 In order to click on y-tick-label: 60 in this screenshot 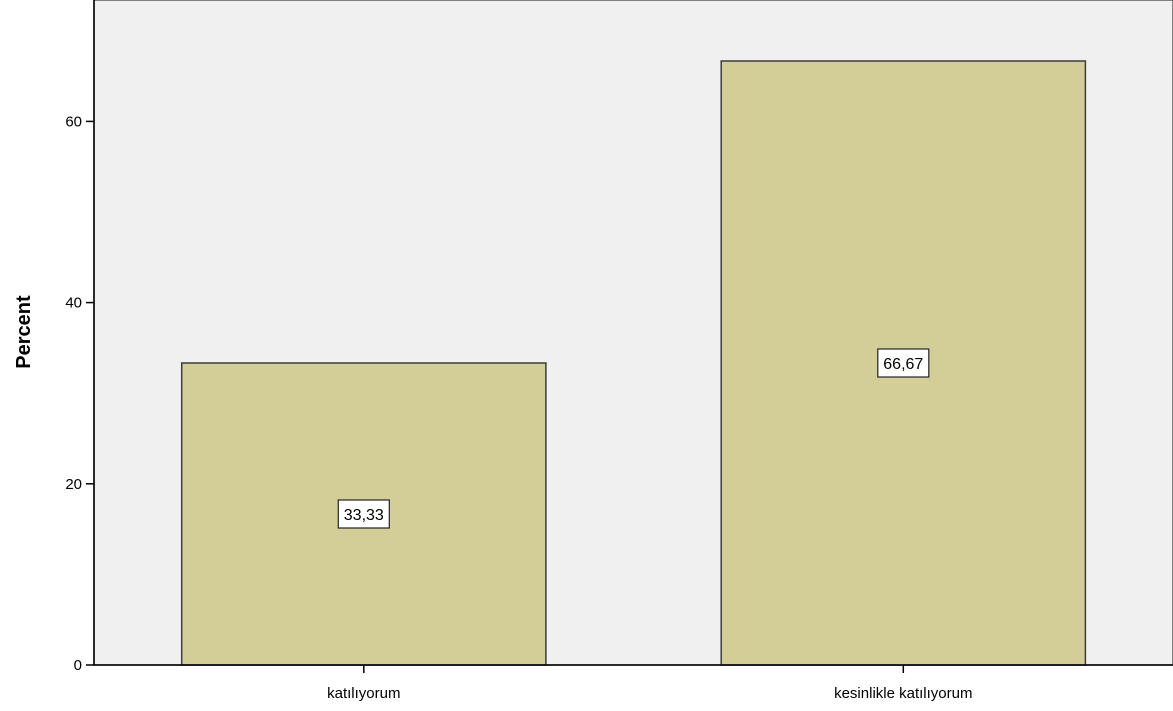, I will do `click(73, 121)`.